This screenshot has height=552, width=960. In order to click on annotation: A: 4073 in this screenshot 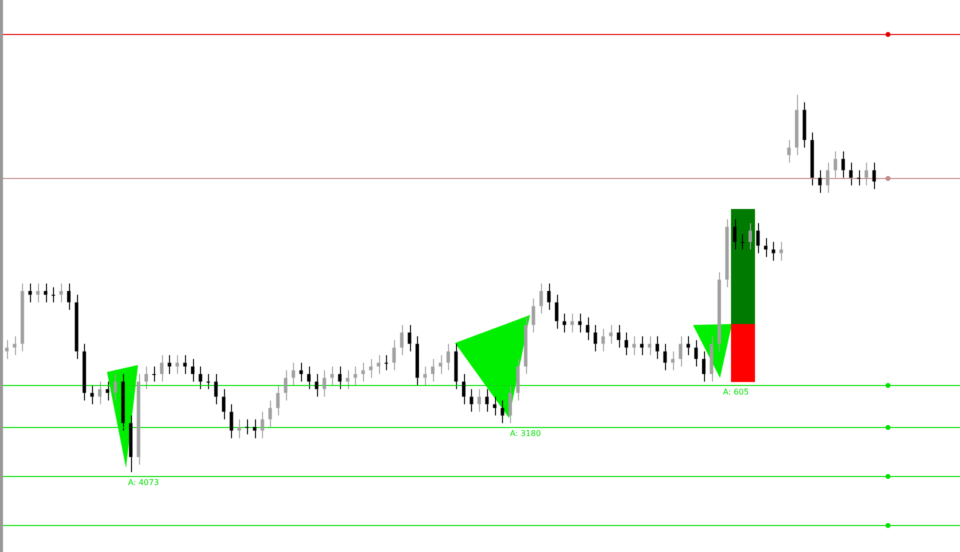, I will do `click(143, 483)`.